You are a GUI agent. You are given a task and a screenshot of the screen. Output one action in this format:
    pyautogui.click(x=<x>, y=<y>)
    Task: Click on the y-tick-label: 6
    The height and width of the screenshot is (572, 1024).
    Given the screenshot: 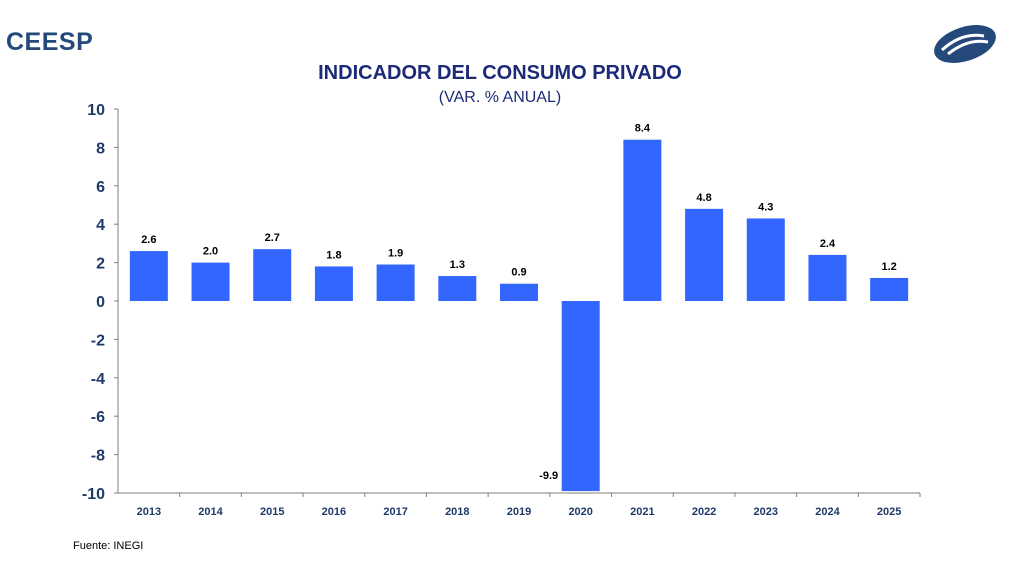 What is the action you would take?
    pyautogui.click(x=100, y=187)
    